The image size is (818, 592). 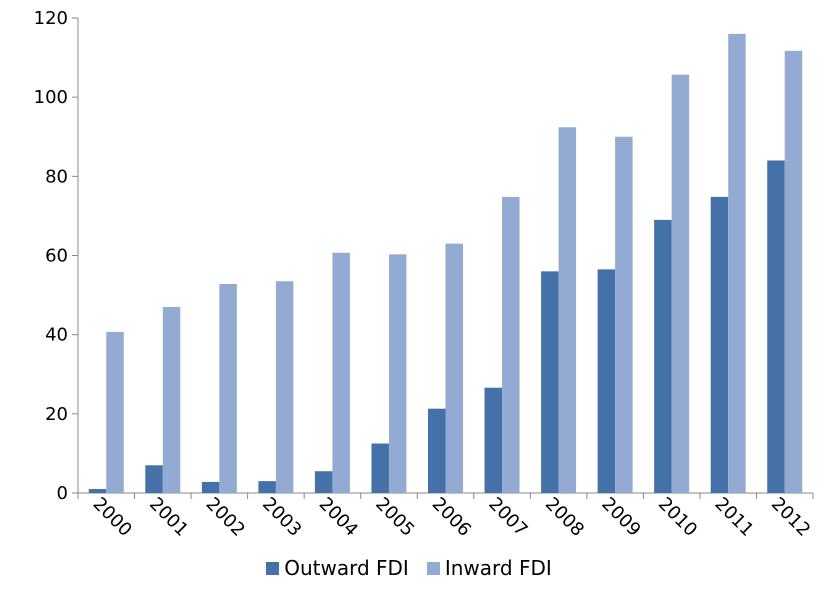 What do you see at coordinates (433, 568) in the screenshot?
I see `legend-swatch-inward` at bounding box center [433, 568].